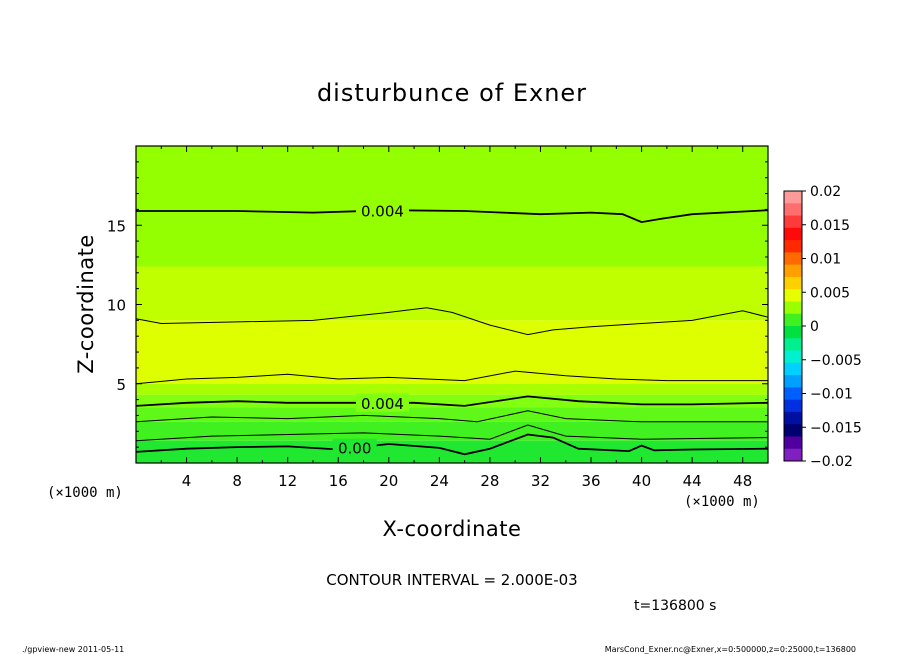 The image size is (904, 654). Describe the element at coordinates (830, 226) in the screenshot. I see `colorbar-label-1: 0.015` at that location.